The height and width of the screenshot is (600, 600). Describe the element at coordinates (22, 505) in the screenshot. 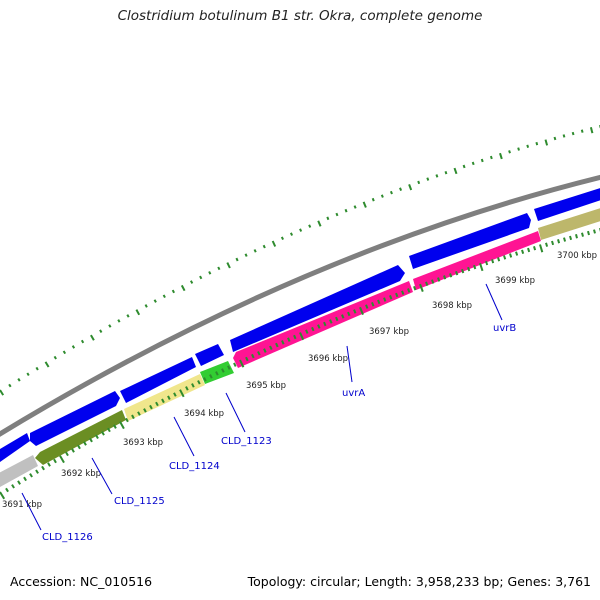

I see `scale-label-3691: 3691 kbp` at that location.